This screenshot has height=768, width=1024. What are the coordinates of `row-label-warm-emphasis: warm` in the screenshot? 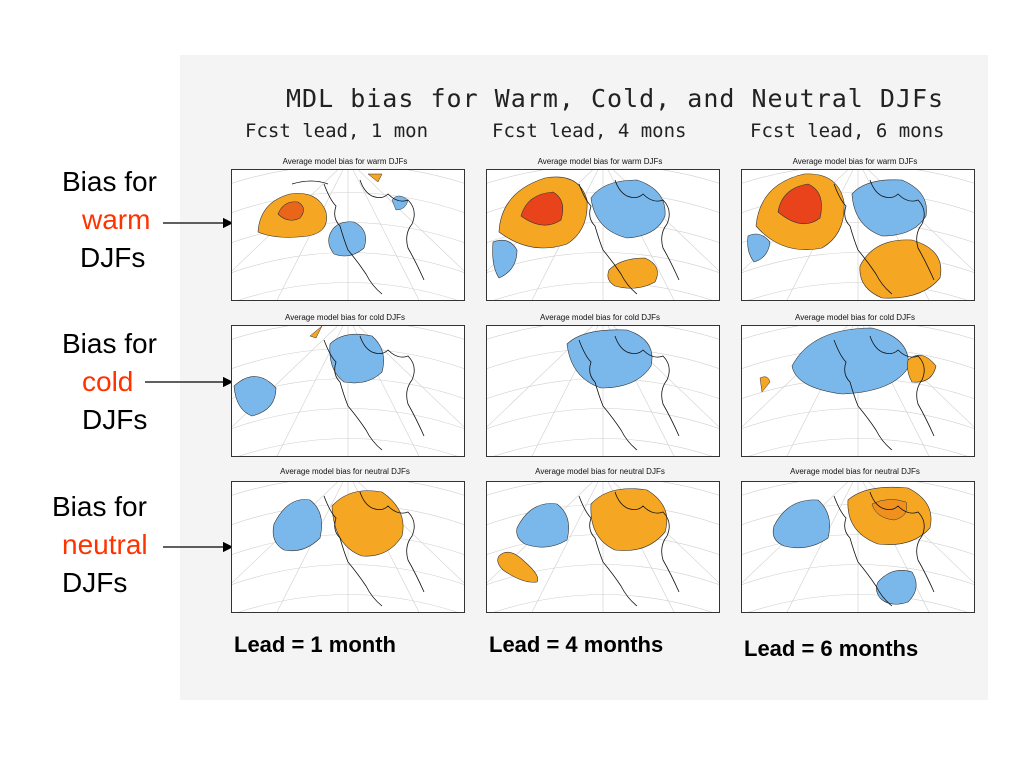 It's located at (116, 219).